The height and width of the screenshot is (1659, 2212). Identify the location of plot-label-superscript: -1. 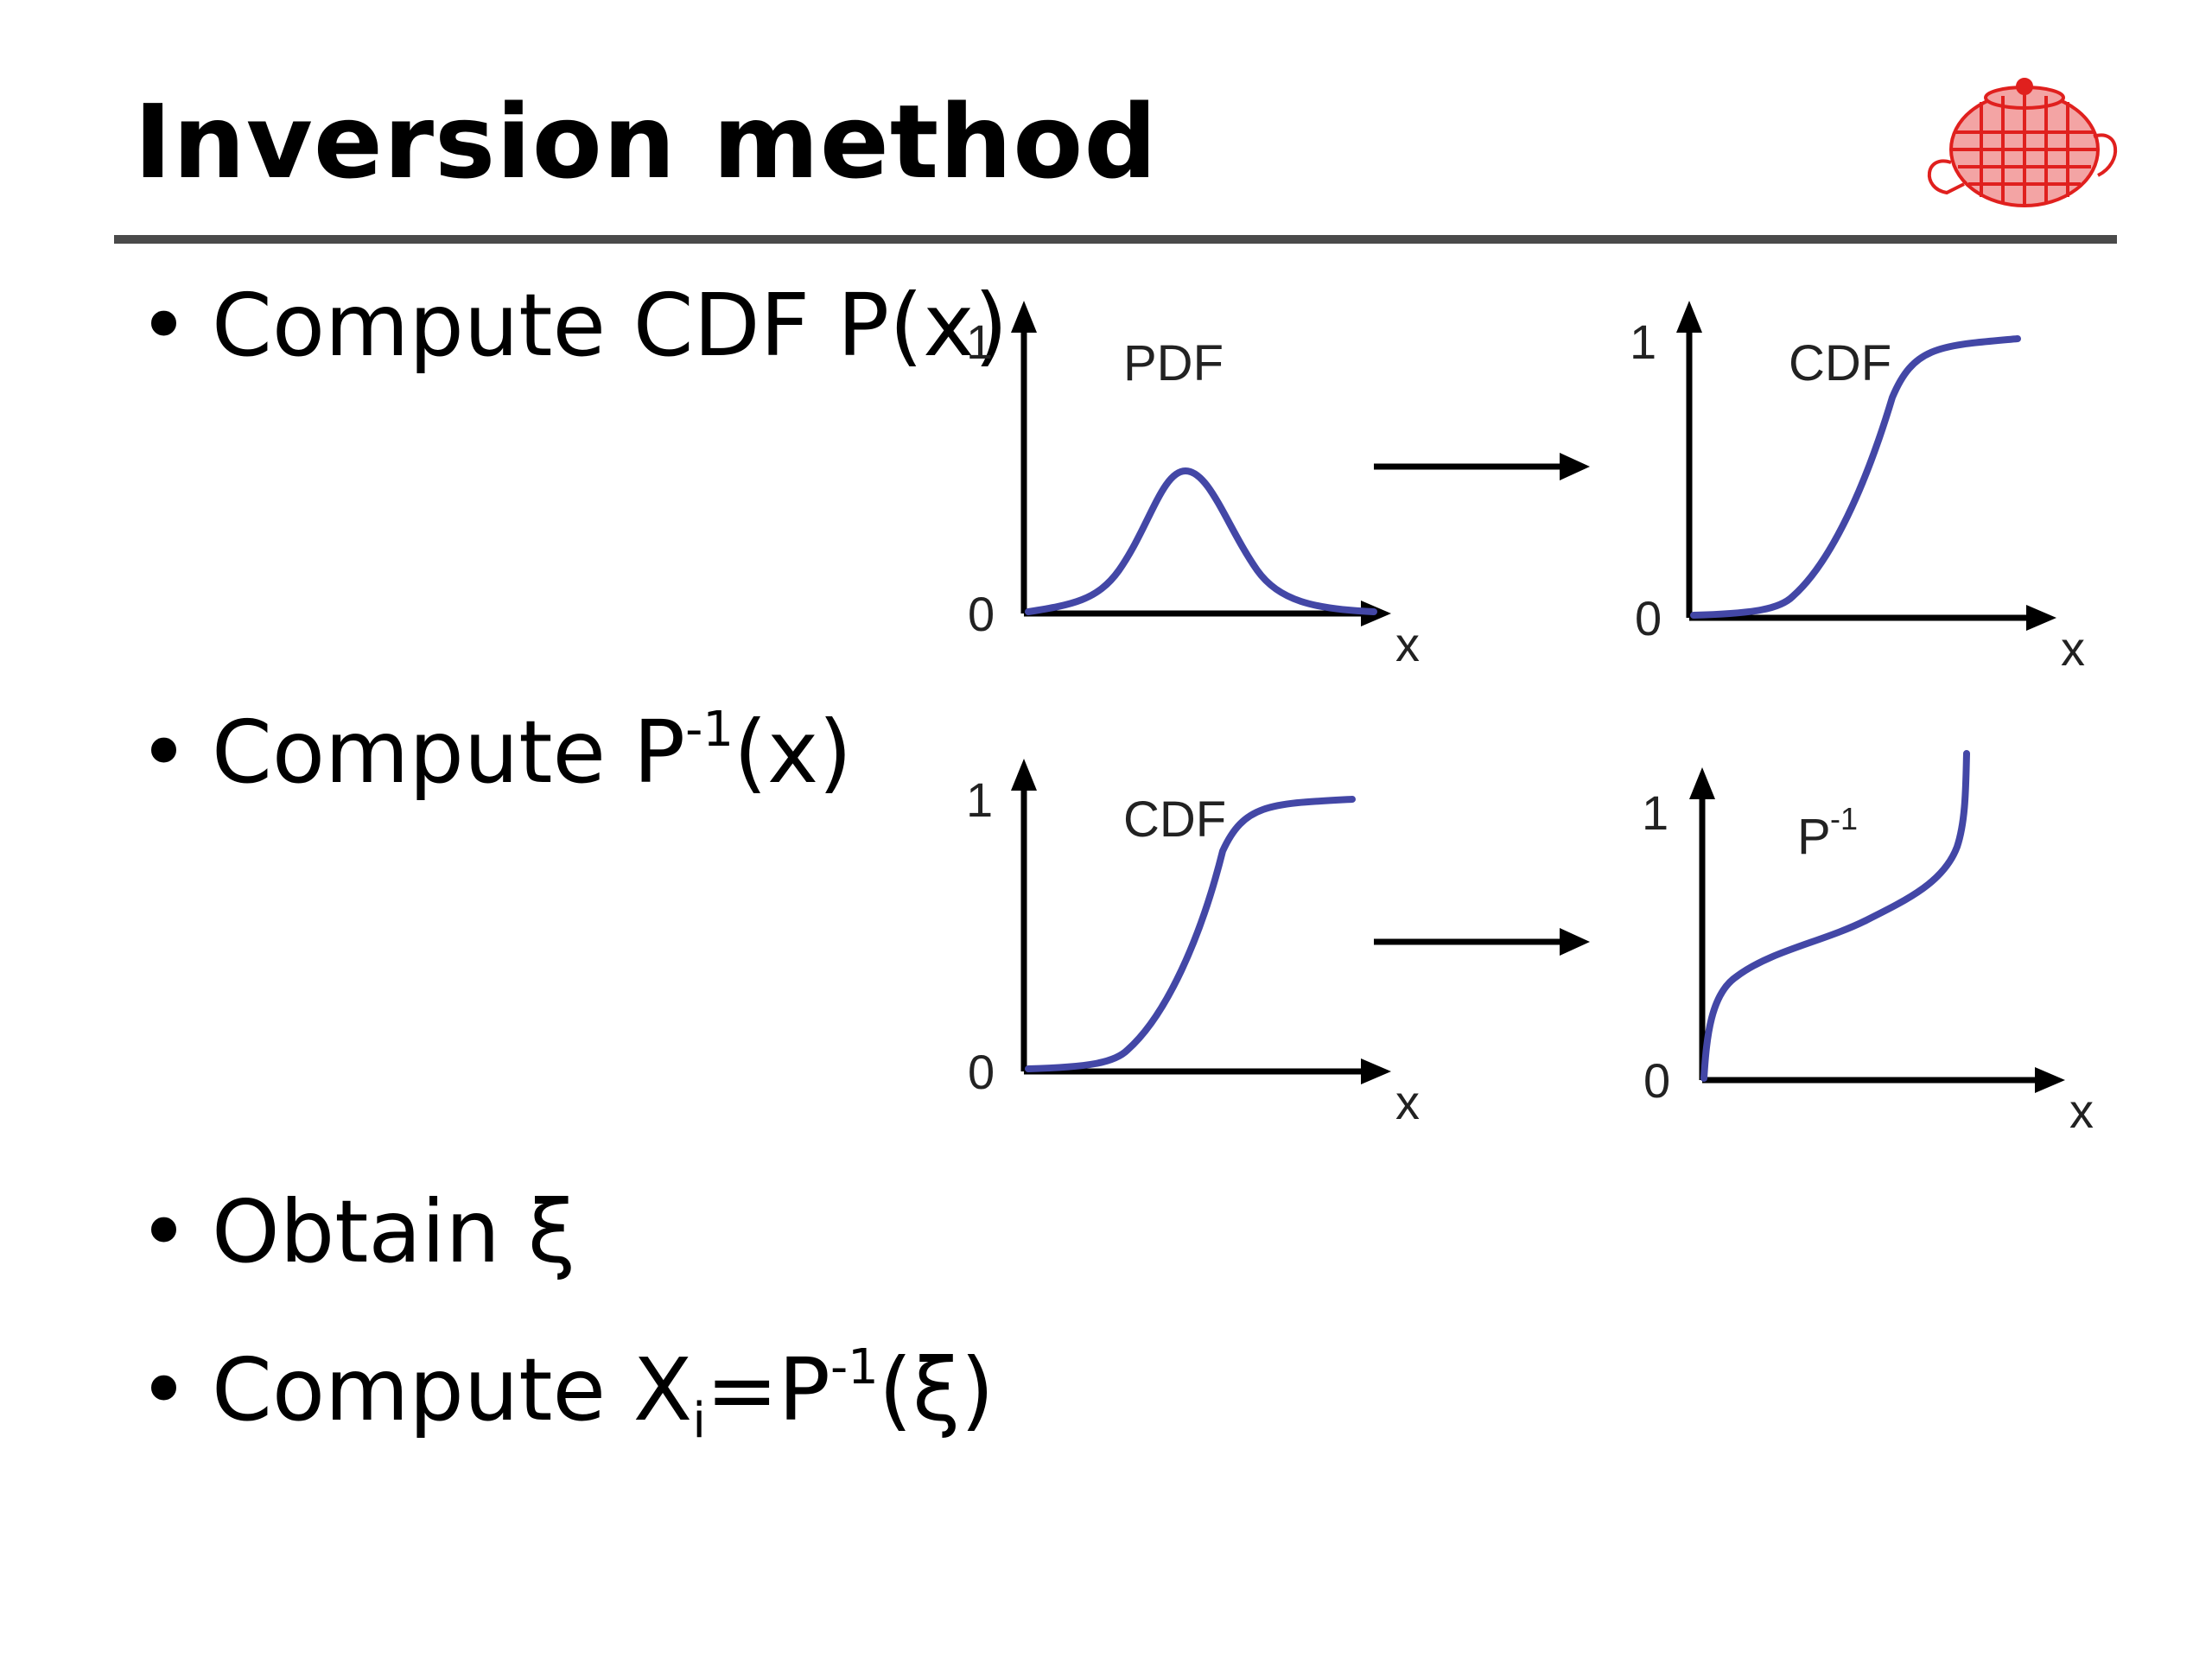
(1844, 818).